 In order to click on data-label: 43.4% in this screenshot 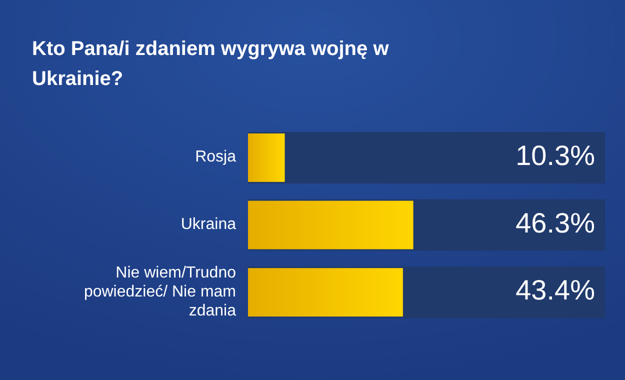, I will do `click(555, 290)`.